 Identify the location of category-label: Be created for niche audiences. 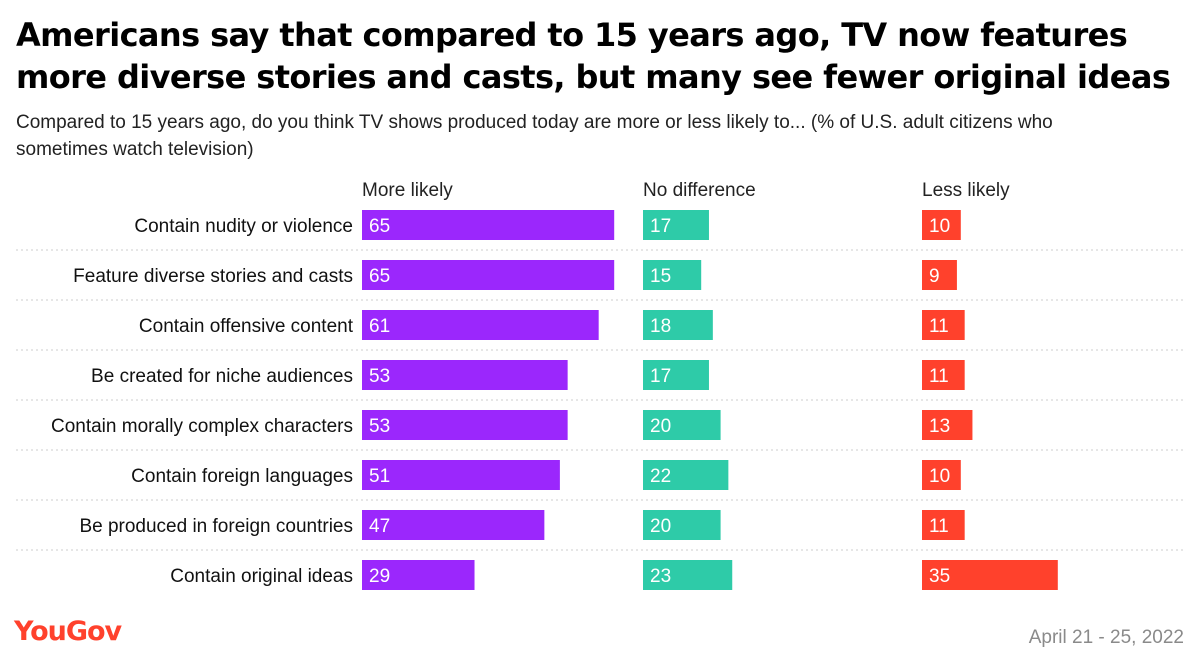
(222, 376).